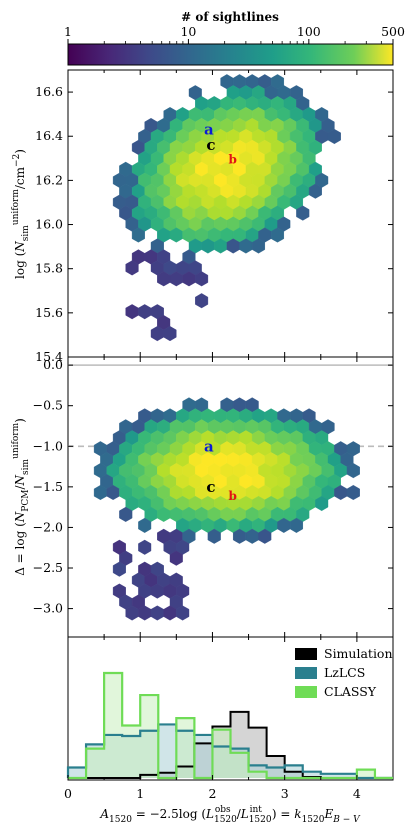 This screenshot has height=834, width=416. What do you see at coordinates (230, 54) in the screenshot?
I see `colorbar-gradient` at bounding box center [230, 54].